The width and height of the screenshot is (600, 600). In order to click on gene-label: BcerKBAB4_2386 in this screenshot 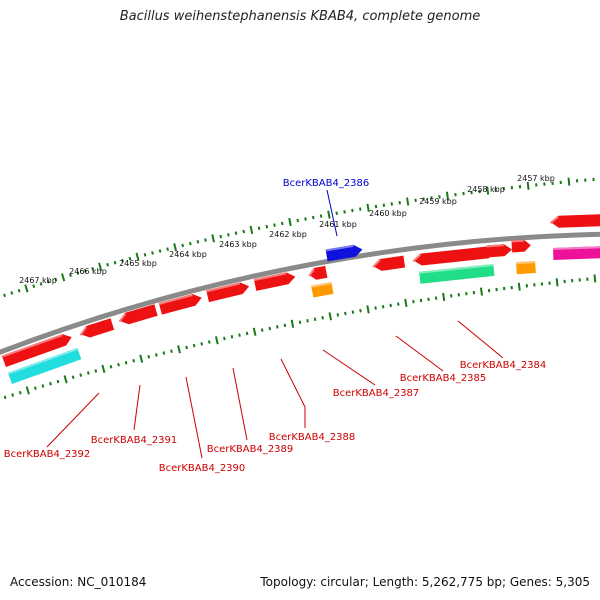, I will do `click(326, 183)`.